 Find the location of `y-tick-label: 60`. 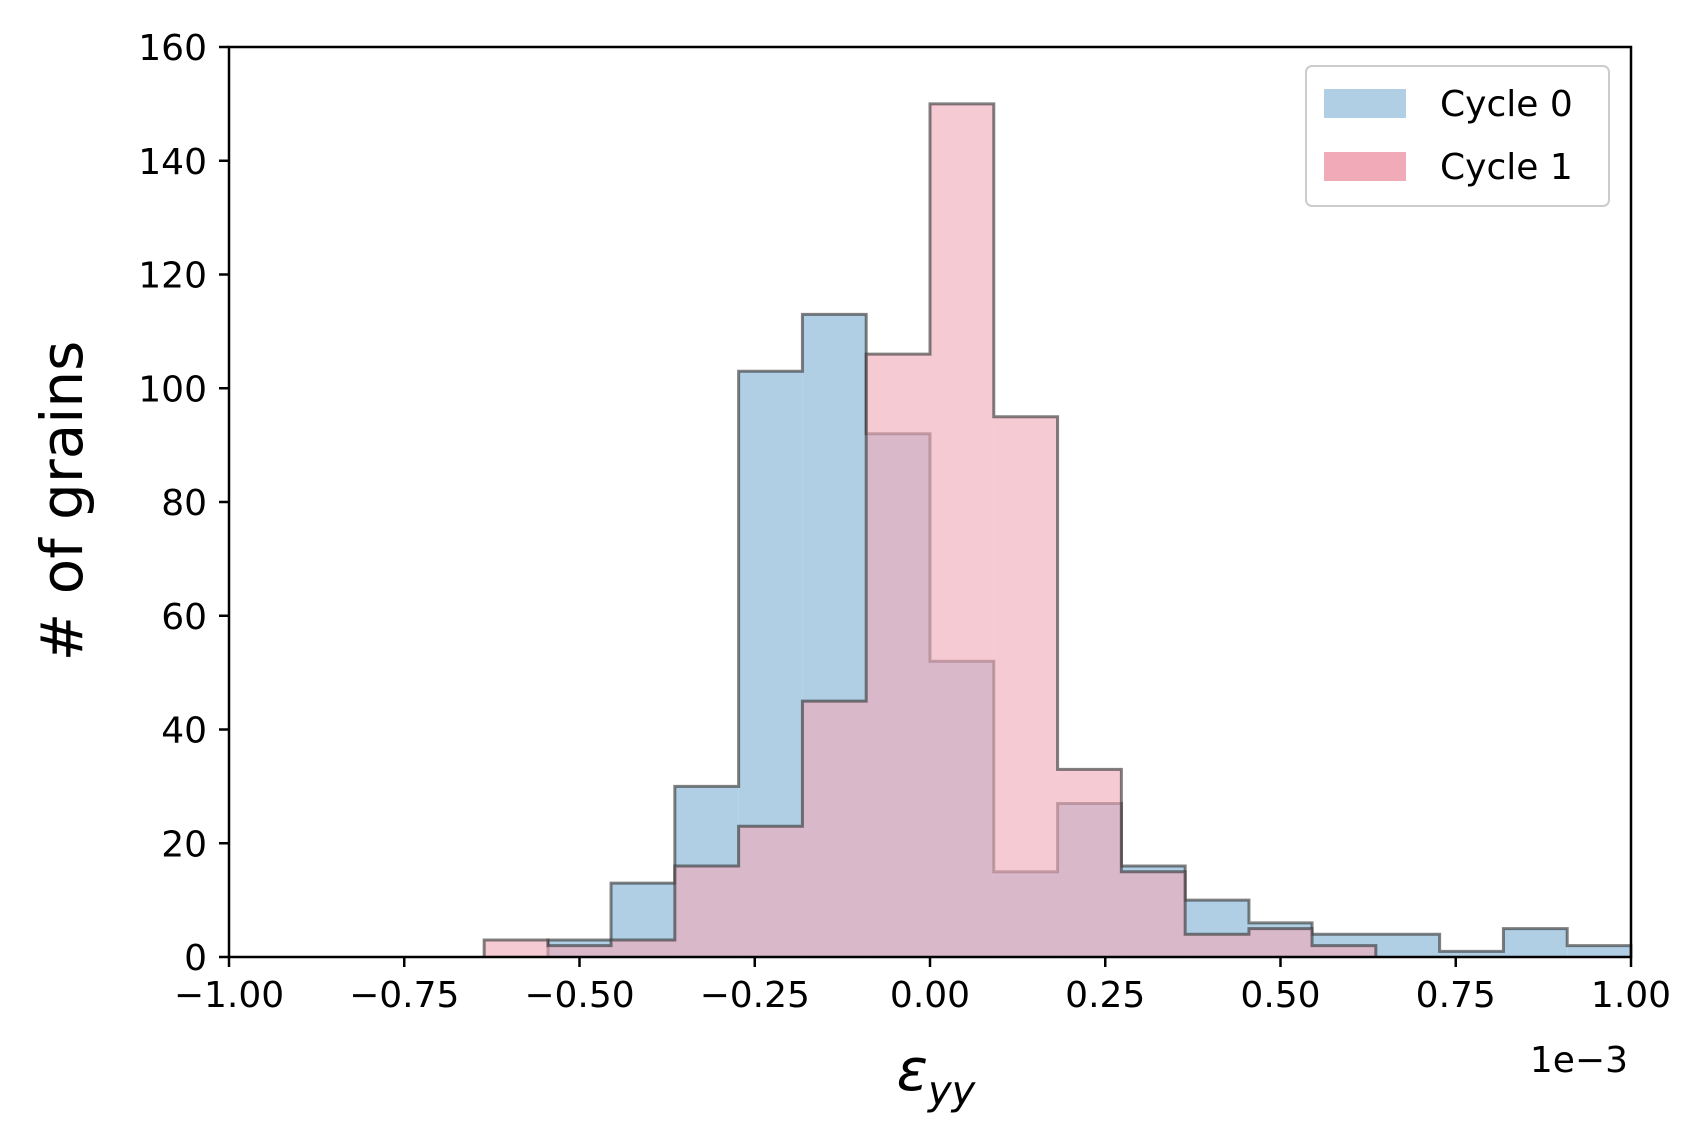

y-tick-label: 60 is located at coordinates (184, 617).